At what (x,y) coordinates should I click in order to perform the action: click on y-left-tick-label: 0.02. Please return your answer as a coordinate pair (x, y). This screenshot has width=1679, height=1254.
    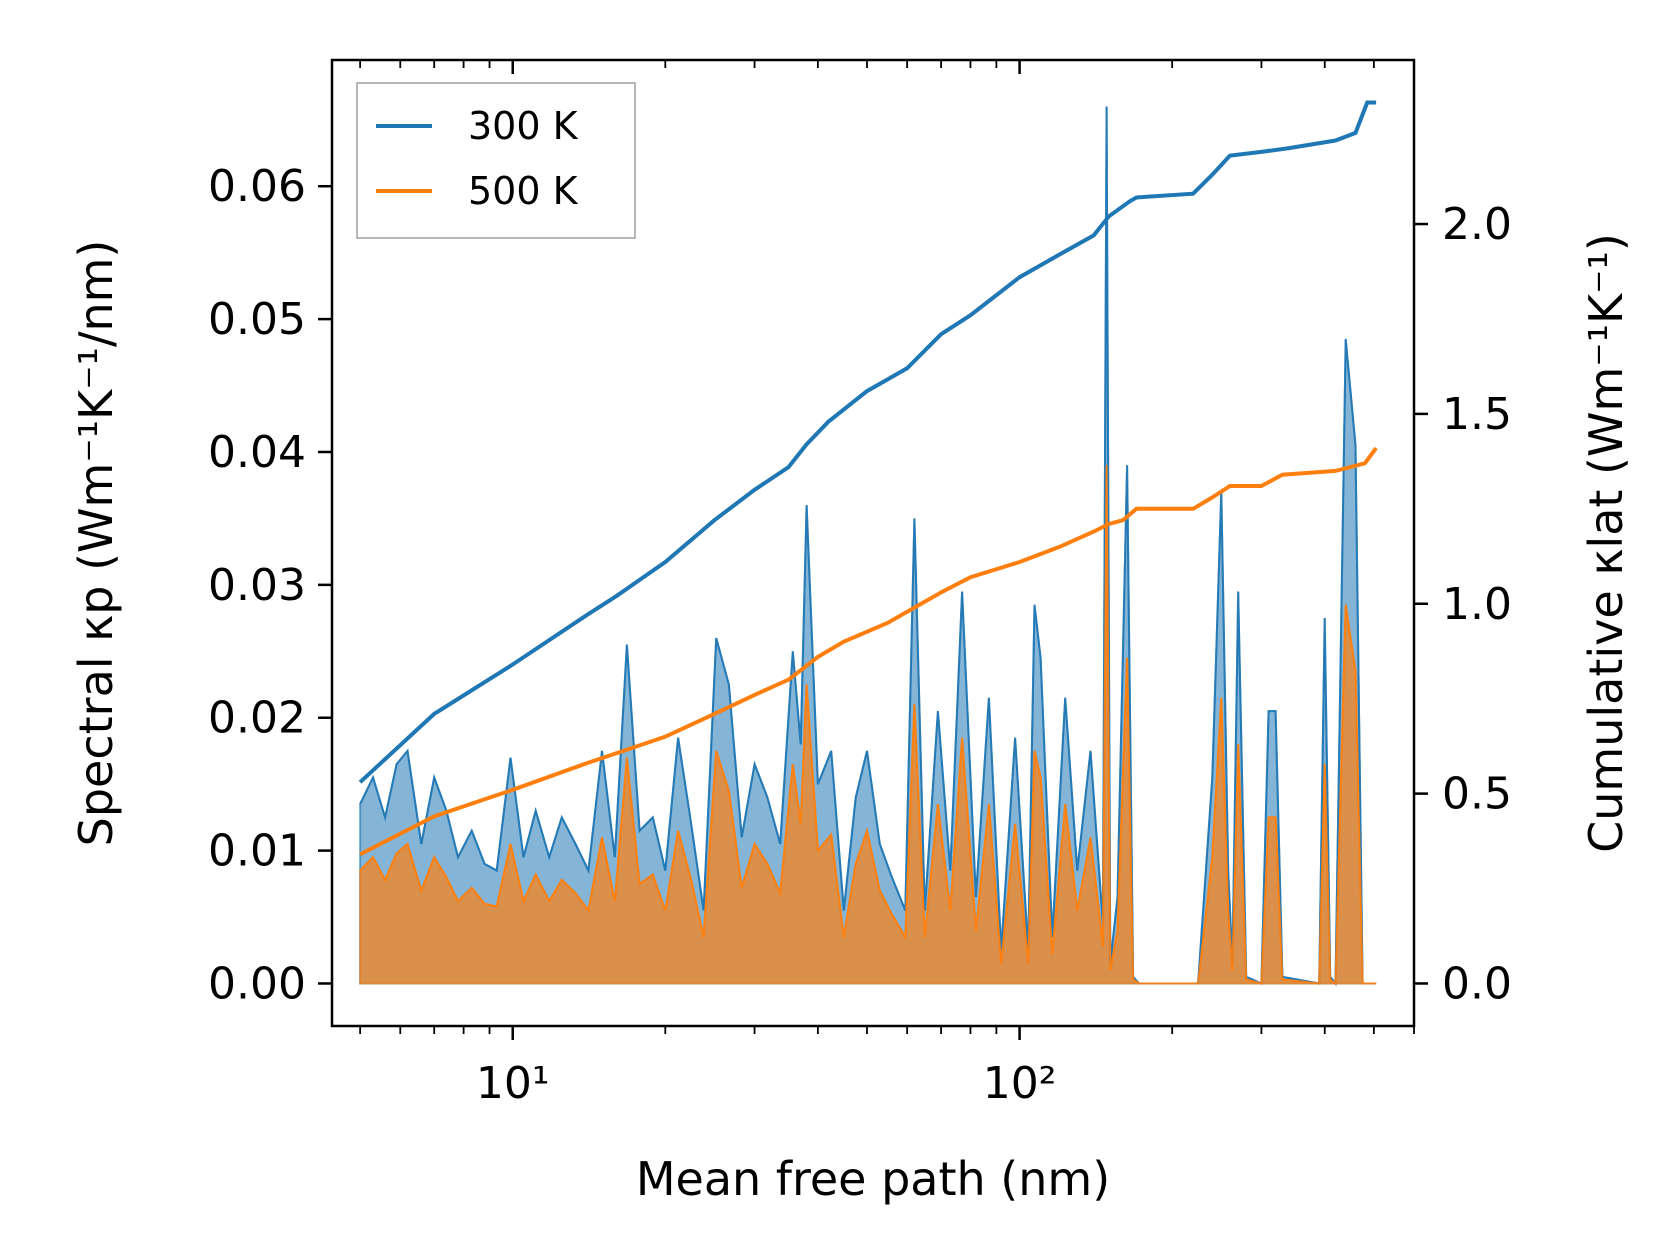
    Looking at the image, I should click on (257, 718).